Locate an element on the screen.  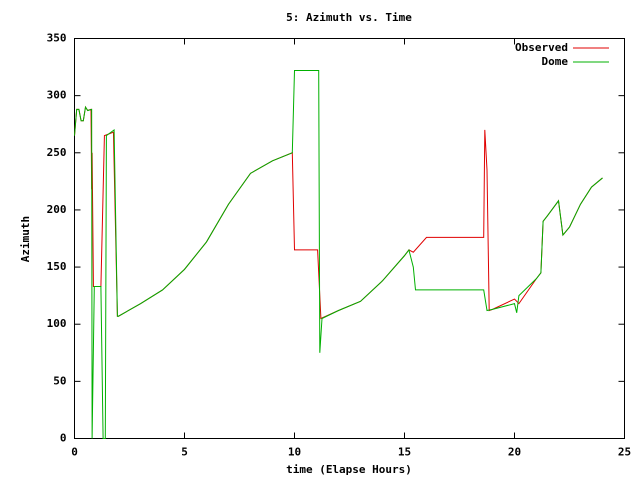
x-axis-label: time (Elapse Hours) is located at coordinates (349, 469).